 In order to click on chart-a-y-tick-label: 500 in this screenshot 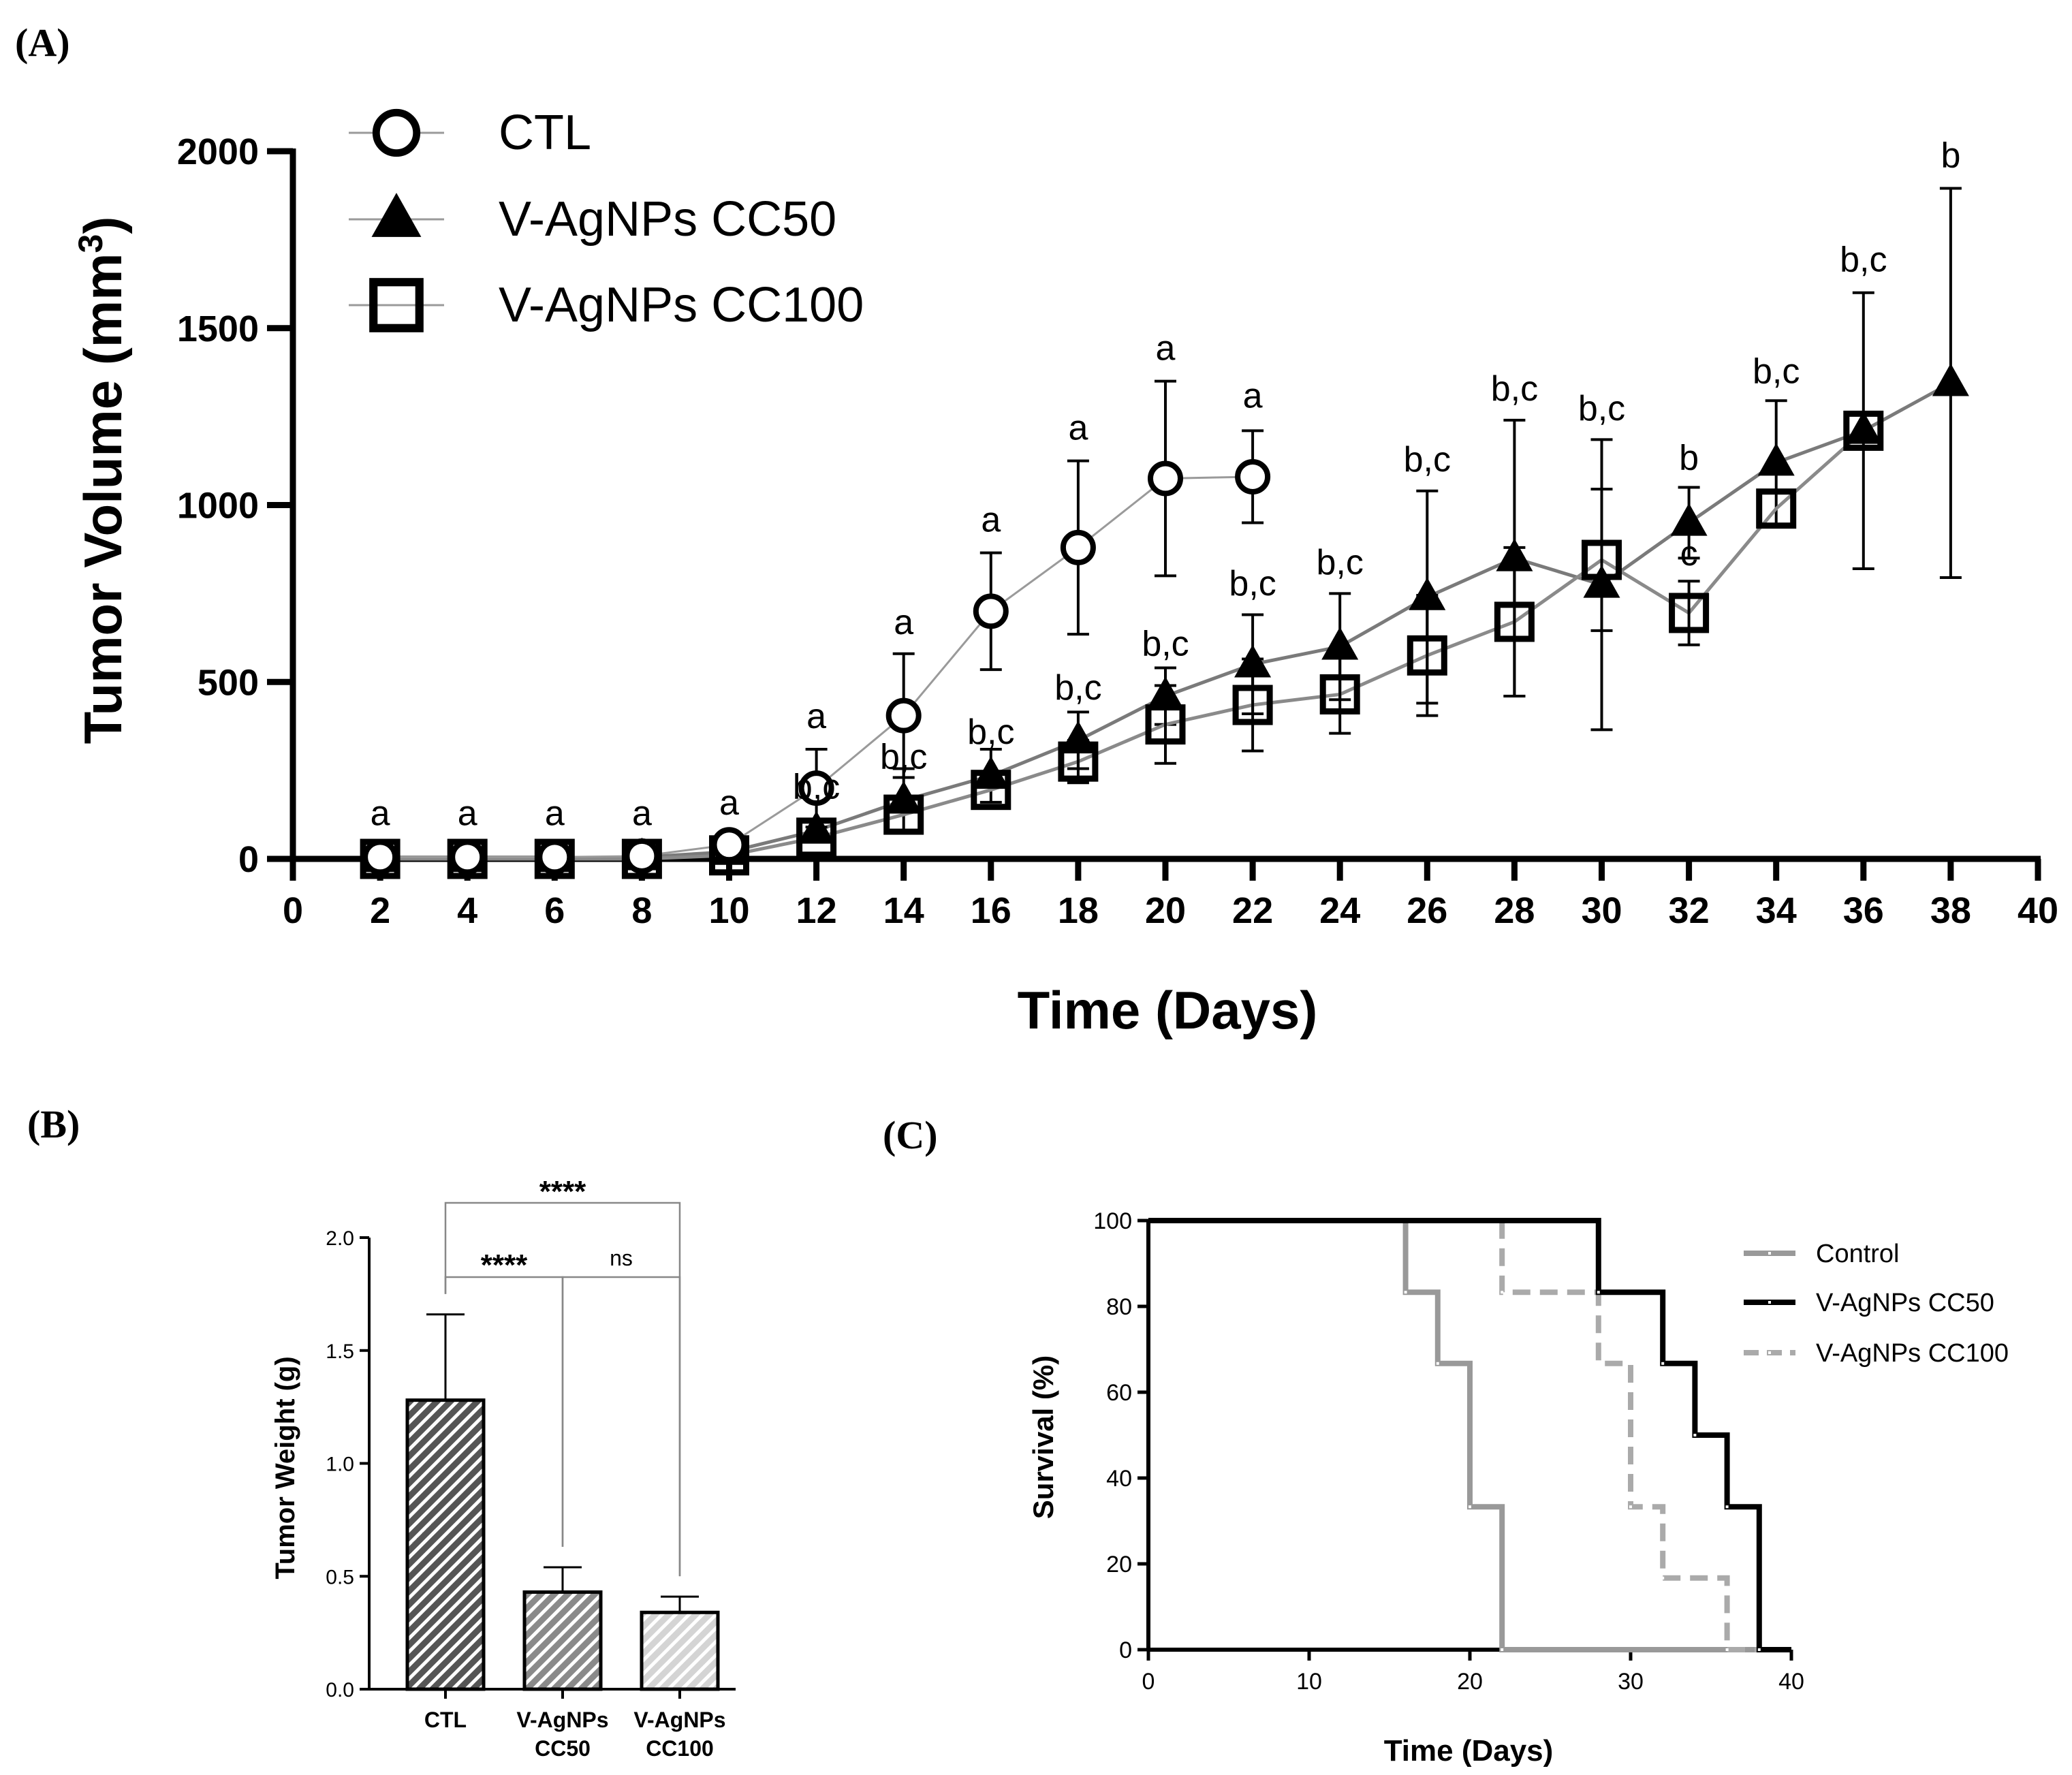, I will do `click(228, 682)`.